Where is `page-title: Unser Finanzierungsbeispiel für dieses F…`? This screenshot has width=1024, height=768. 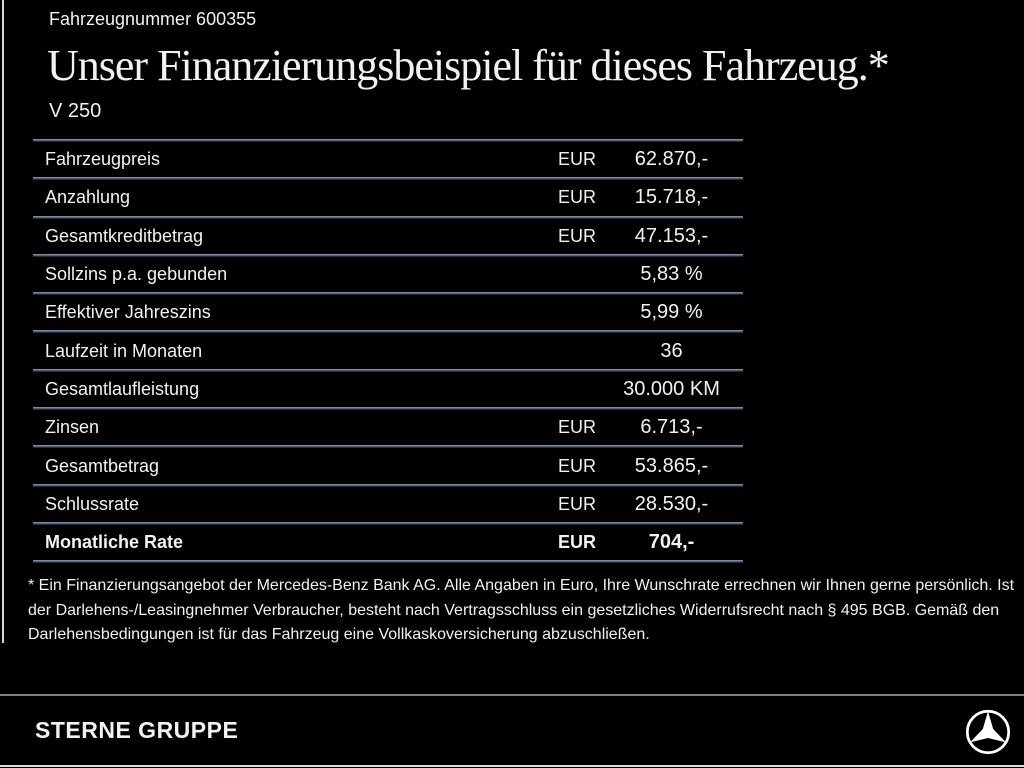
page-title: Unser Finanzierungsbeispiel für dieses F… is located at coordinates (468, 65).